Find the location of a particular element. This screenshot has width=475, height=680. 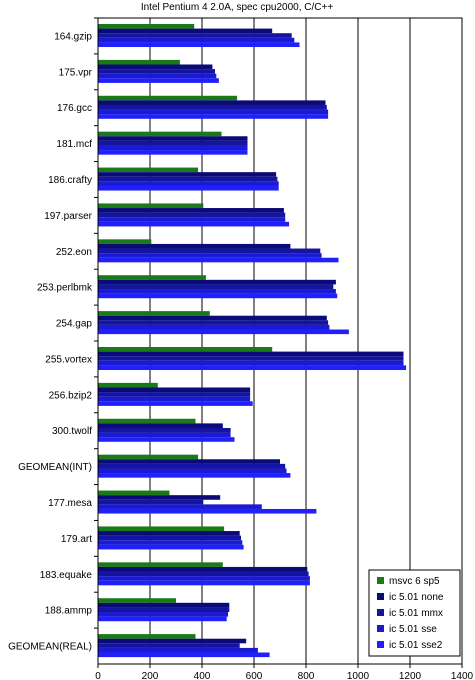

category-label: 176.gcc is located at coordinates (74, 108).